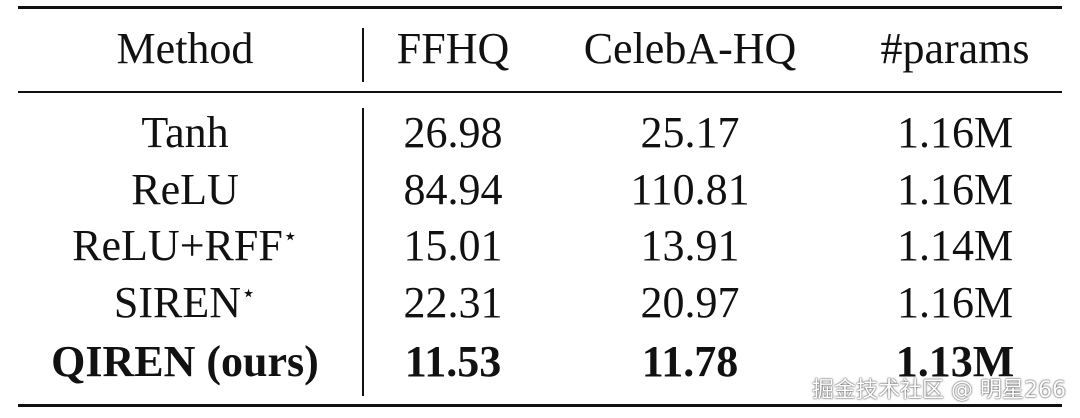  I want to click on method-cell: Tanh, so click(184, 133).